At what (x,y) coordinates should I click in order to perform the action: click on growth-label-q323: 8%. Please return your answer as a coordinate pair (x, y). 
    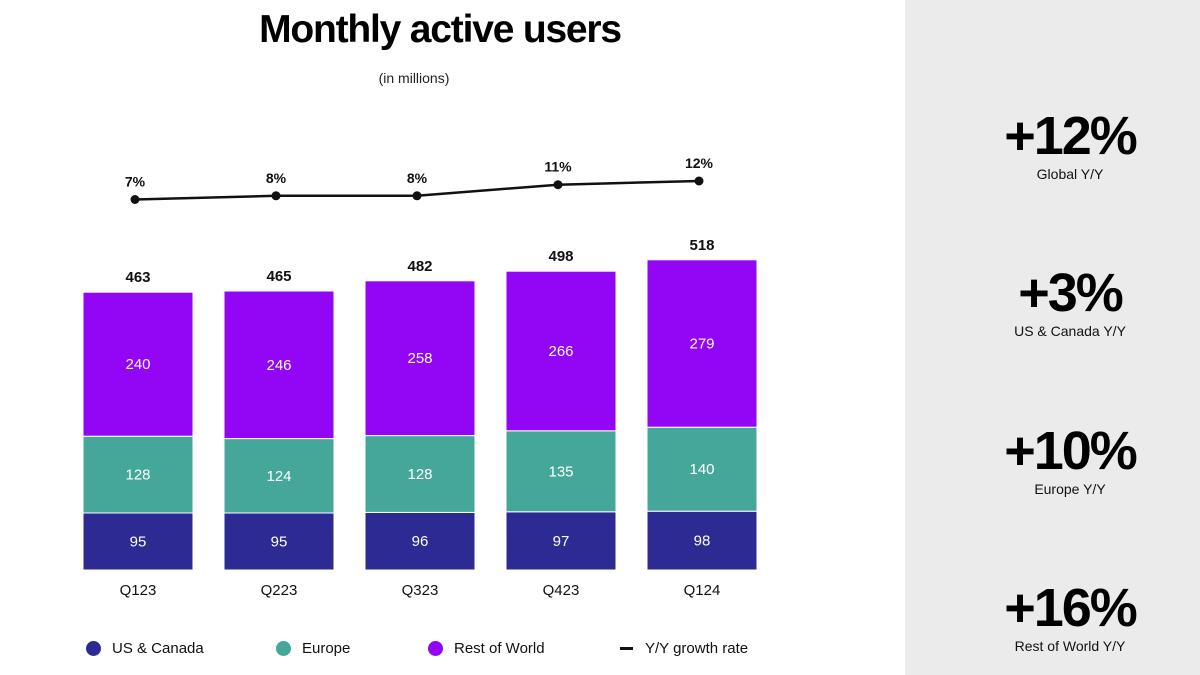
    Looking at the image, I should click on (417, 178).